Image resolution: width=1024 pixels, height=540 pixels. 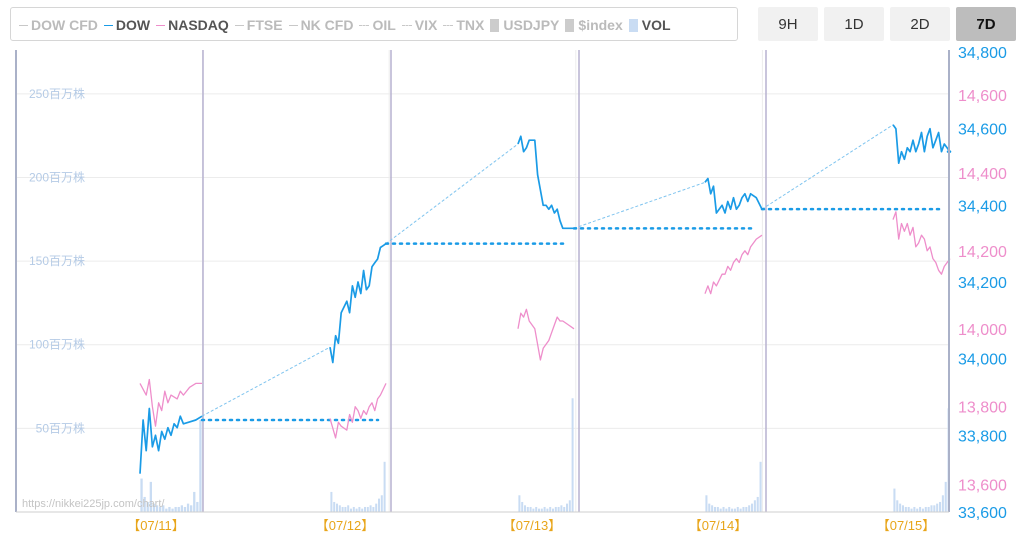 I want to click on range-2d-button: 2D, so click(x=920, y=24).